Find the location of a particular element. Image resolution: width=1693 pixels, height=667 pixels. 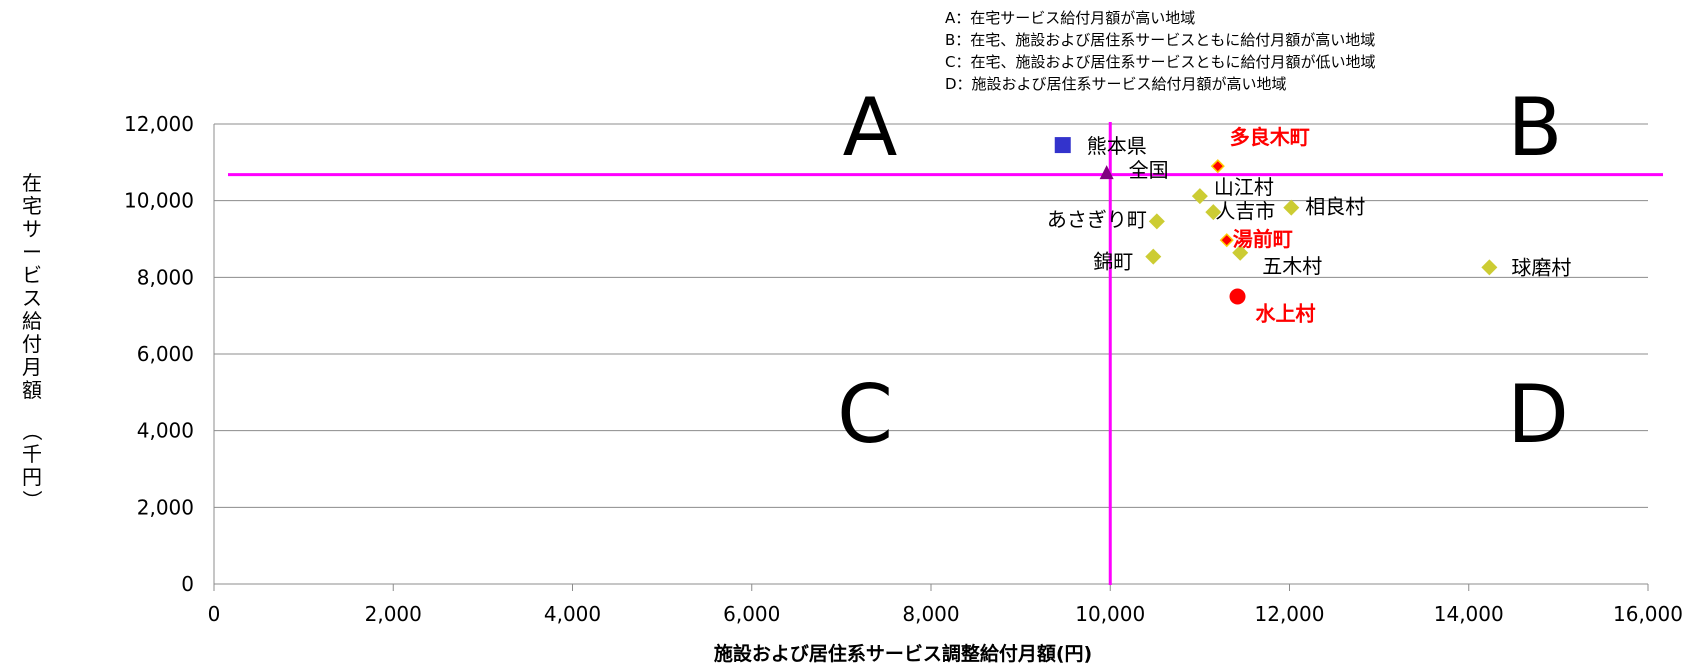

y-tick-label-2: 4,000 is located at coordinates (165, 431).